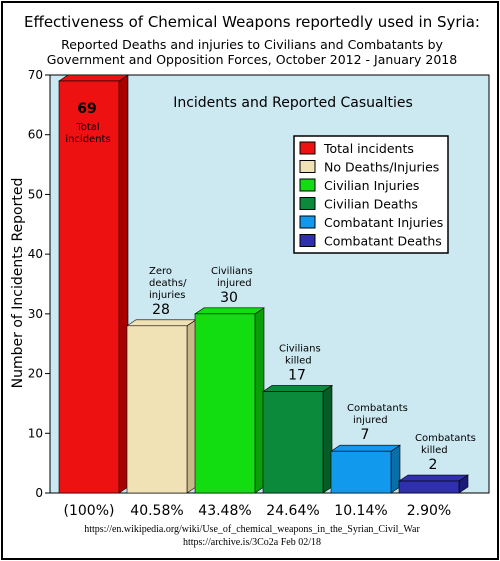 Image resolution: width=500 pixels, height=561 pixels. What do you see at coordinates (35, 433) in the screenshot?
I see `y-tick-label: 10` at bounding box center [35, 433].